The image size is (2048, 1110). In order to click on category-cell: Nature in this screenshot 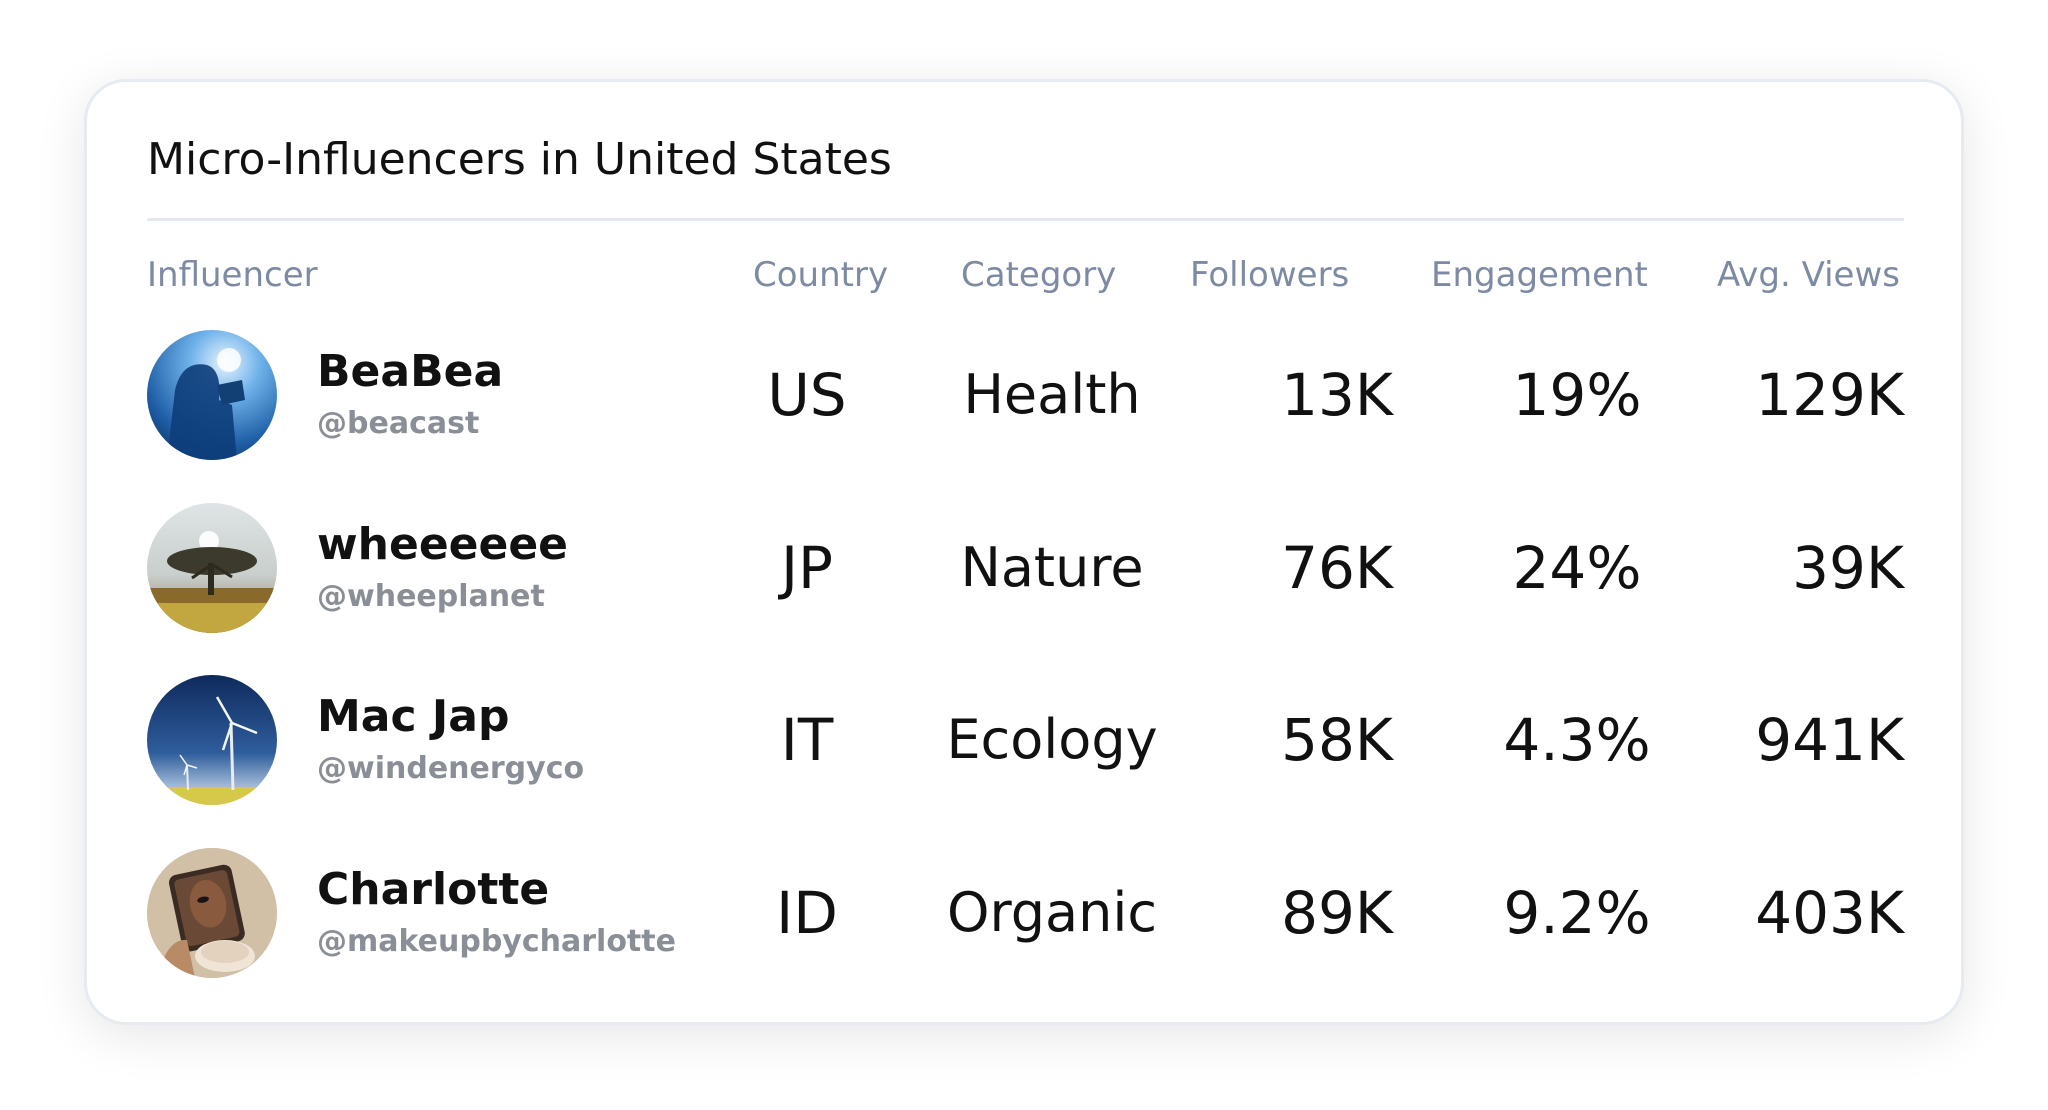, I will do `click(1052, 567)`.